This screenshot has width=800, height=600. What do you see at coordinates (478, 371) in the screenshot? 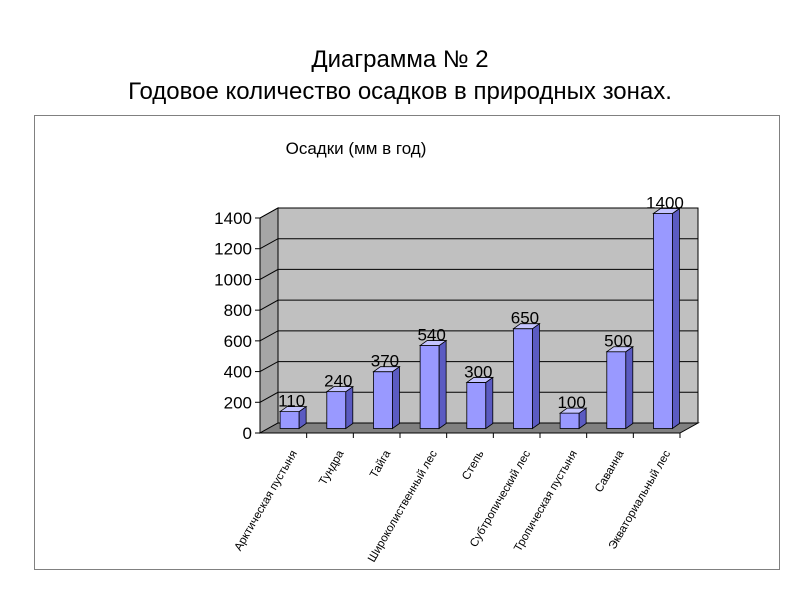
I see `data-label: 300` at bounding box center [478, 371].